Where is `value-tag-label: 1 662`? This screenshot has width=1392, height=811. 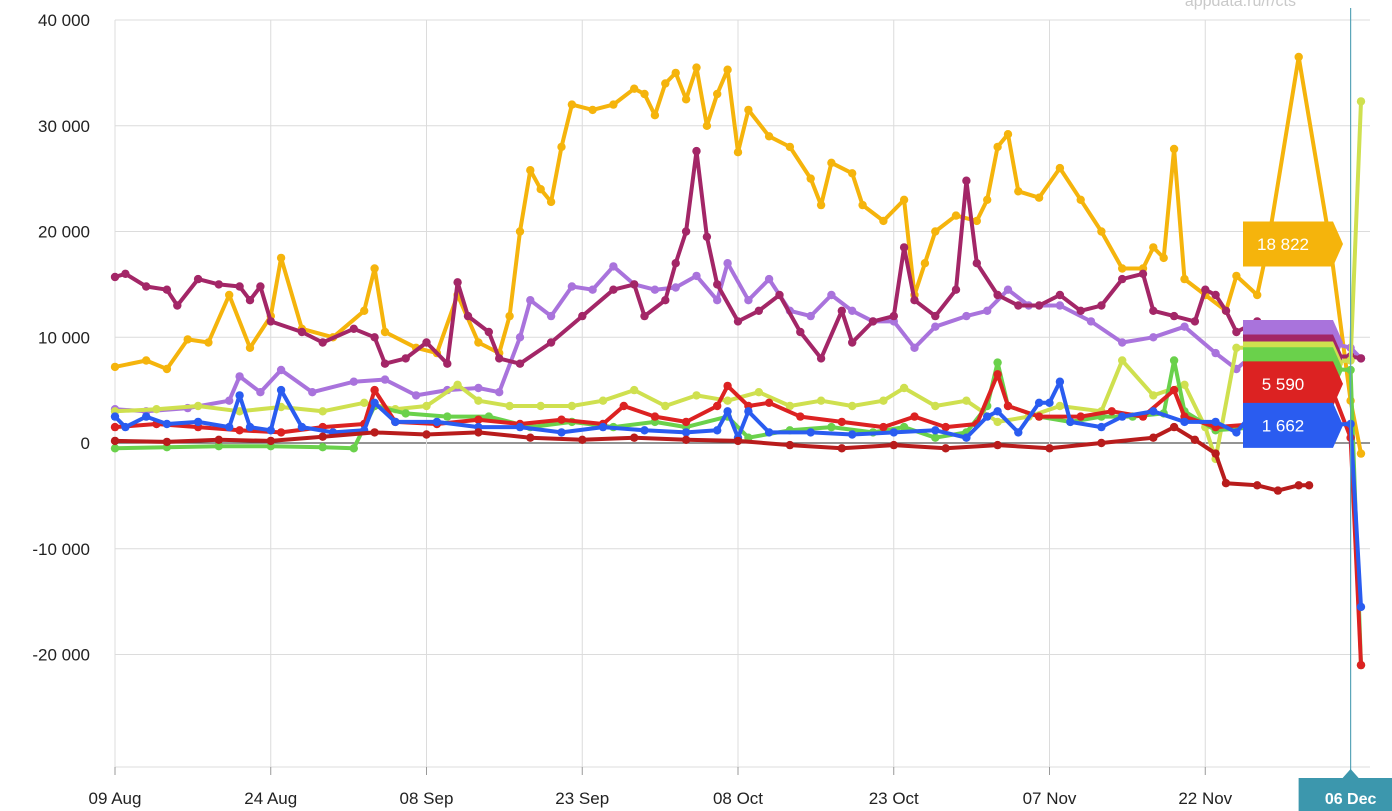
value-tag-label: 1 662 is located at coordinates (1283, 425).